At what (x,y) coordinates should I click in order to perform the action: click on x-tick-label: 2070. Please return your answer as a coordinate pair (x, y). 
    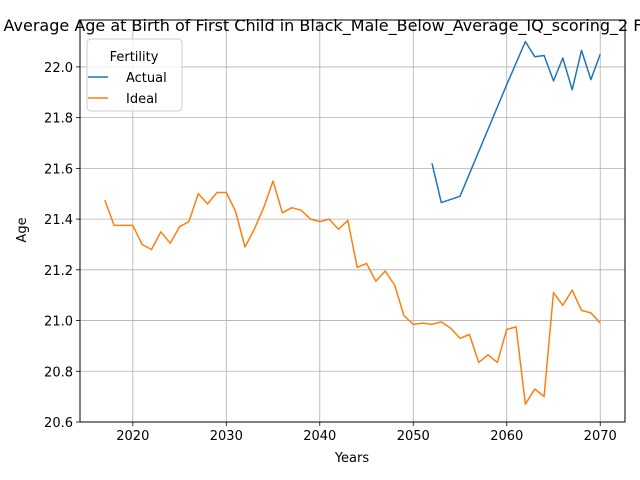
    Looking at the image, I should click on (600, 436).